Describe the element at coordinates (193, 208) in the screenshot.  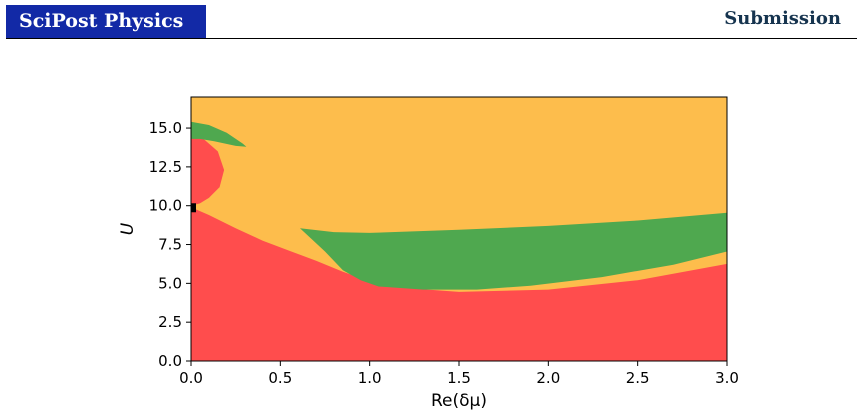
I see `boundary-marker` at that location.